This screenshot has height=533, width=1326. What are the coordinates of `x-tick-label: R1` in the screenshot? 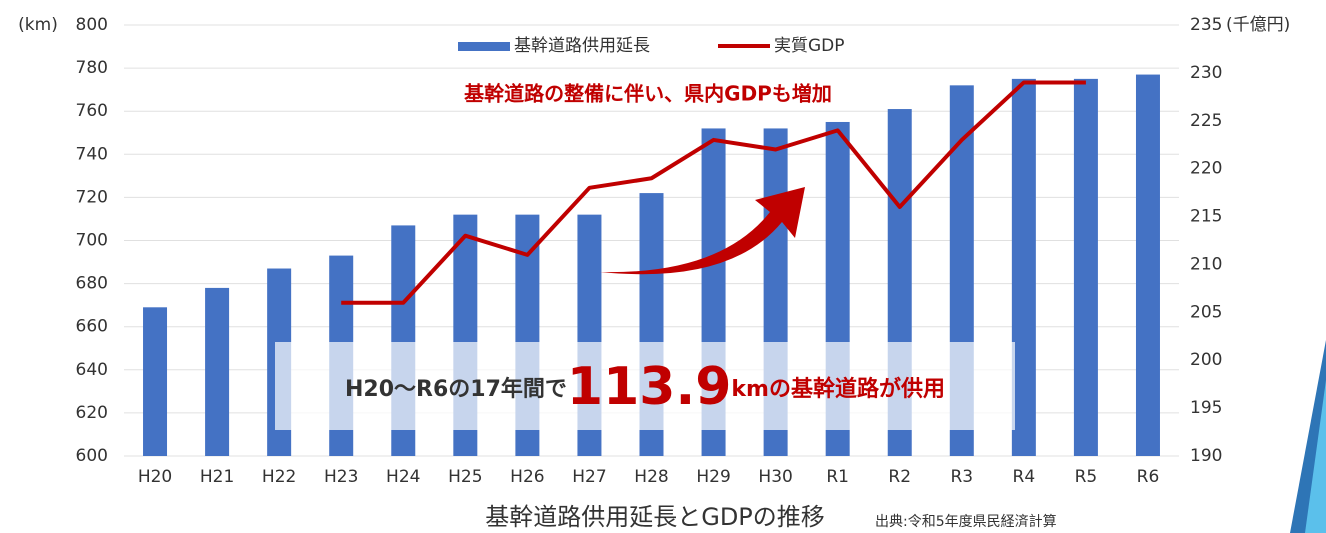 It's located at (837, 477).